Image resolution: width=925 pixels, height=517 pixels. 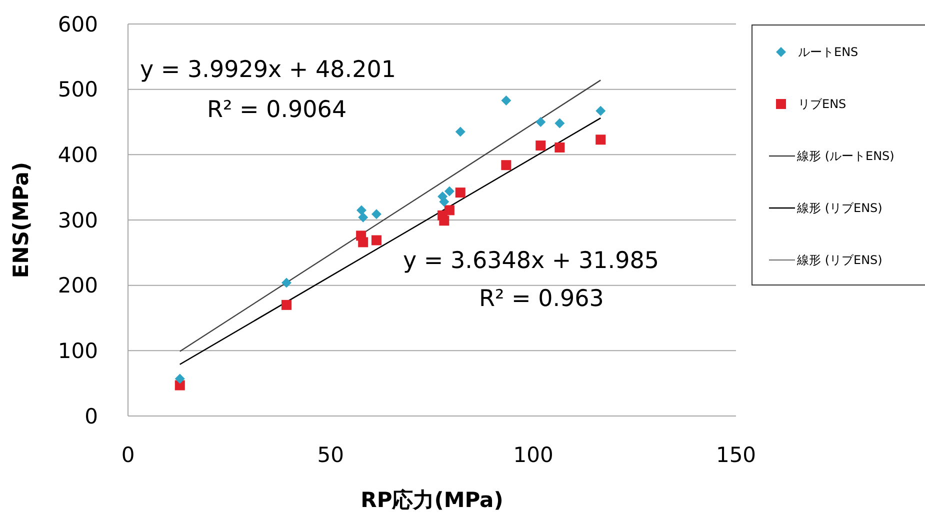 I want to click on x-tick-label: 150, so click(x=736, y=455).